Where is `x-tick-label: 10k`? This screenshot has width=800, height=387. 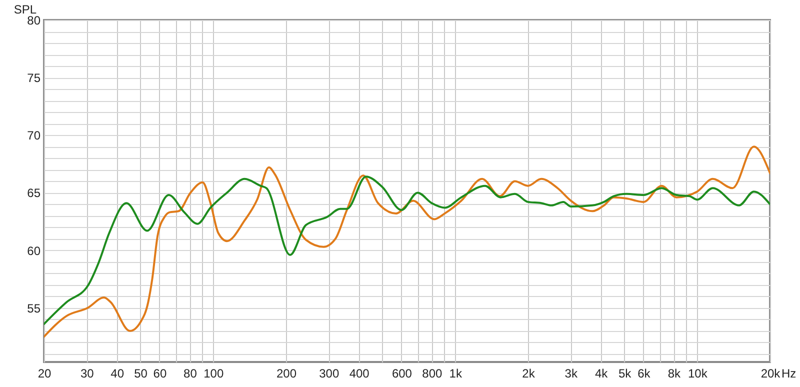 x-tick-label: 10k is located at coordinates (698, 373).